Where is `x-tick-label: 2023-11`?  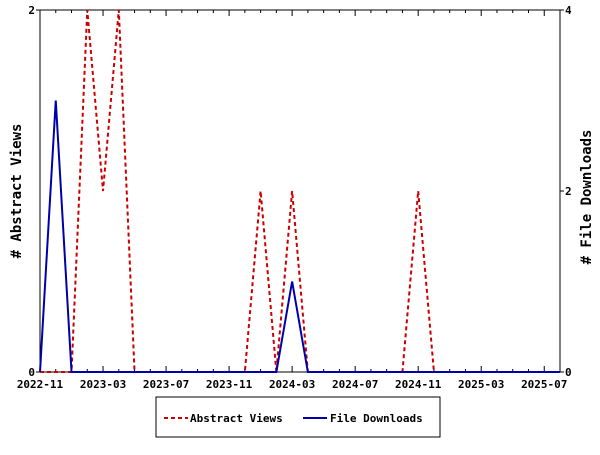 x-tick-label: 2023-11 is located at coordinates (229, 384).